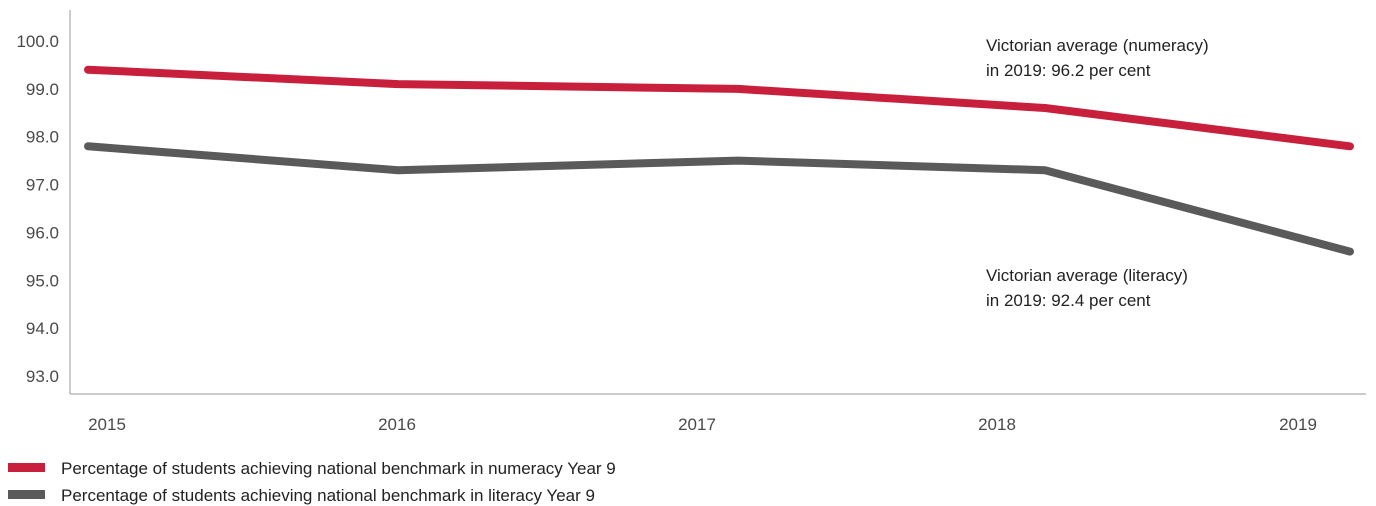 Image resolution: width=1376 pixels, height=506 pixels. I want to click on y-tick-labels: 93.0 94.0 95.0 96.0 97.0 98.0 99.0 100.0, so click(37, 209).